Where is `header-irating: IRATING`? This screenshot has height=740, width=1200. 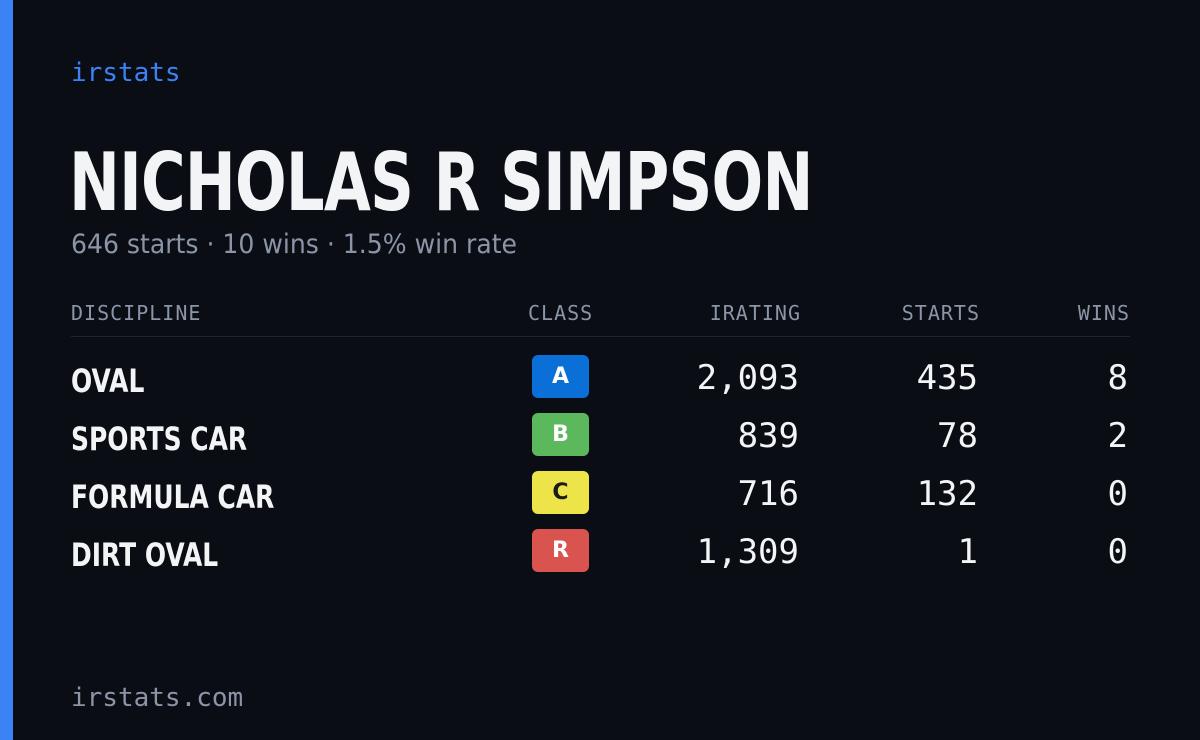
header-irating: IRATING is located at coordinates (755, 313).